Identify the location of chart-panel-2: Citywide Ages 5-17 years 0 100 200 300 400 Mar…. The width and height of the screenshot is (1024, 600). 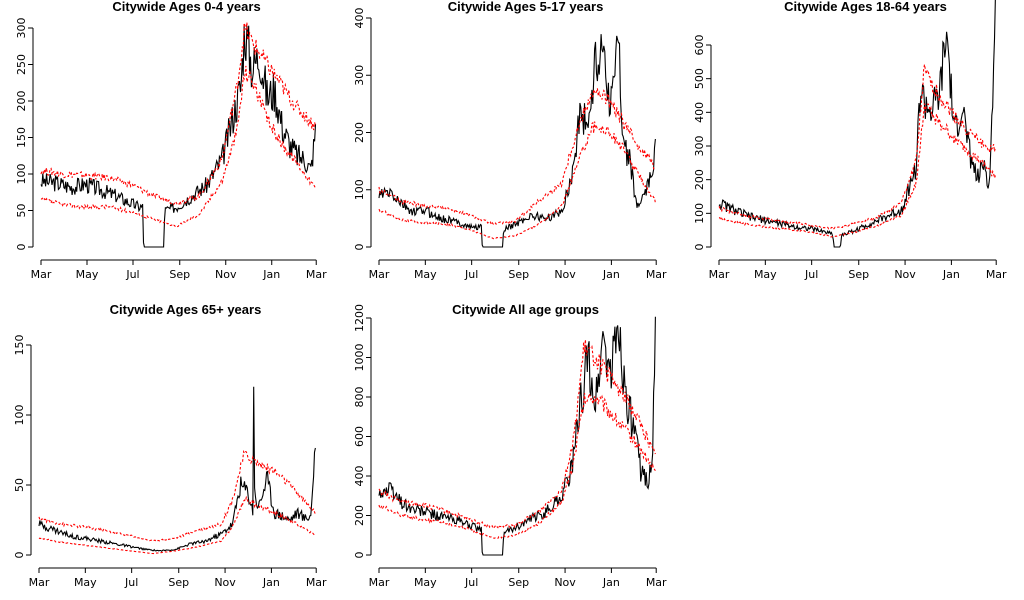
(510, 140).